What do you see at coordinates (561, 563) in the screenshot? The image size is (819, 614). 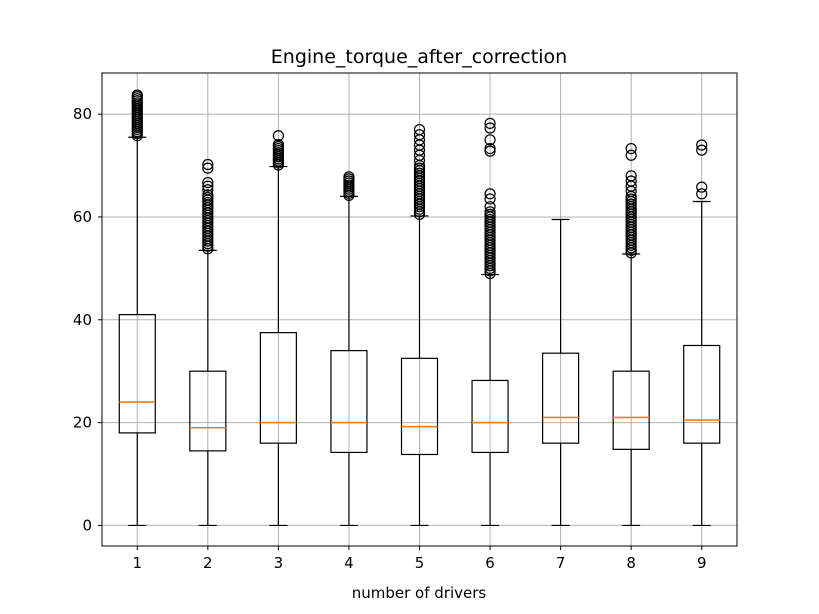 I see `x-tick-label: 7` at bounding box center [561, 563].